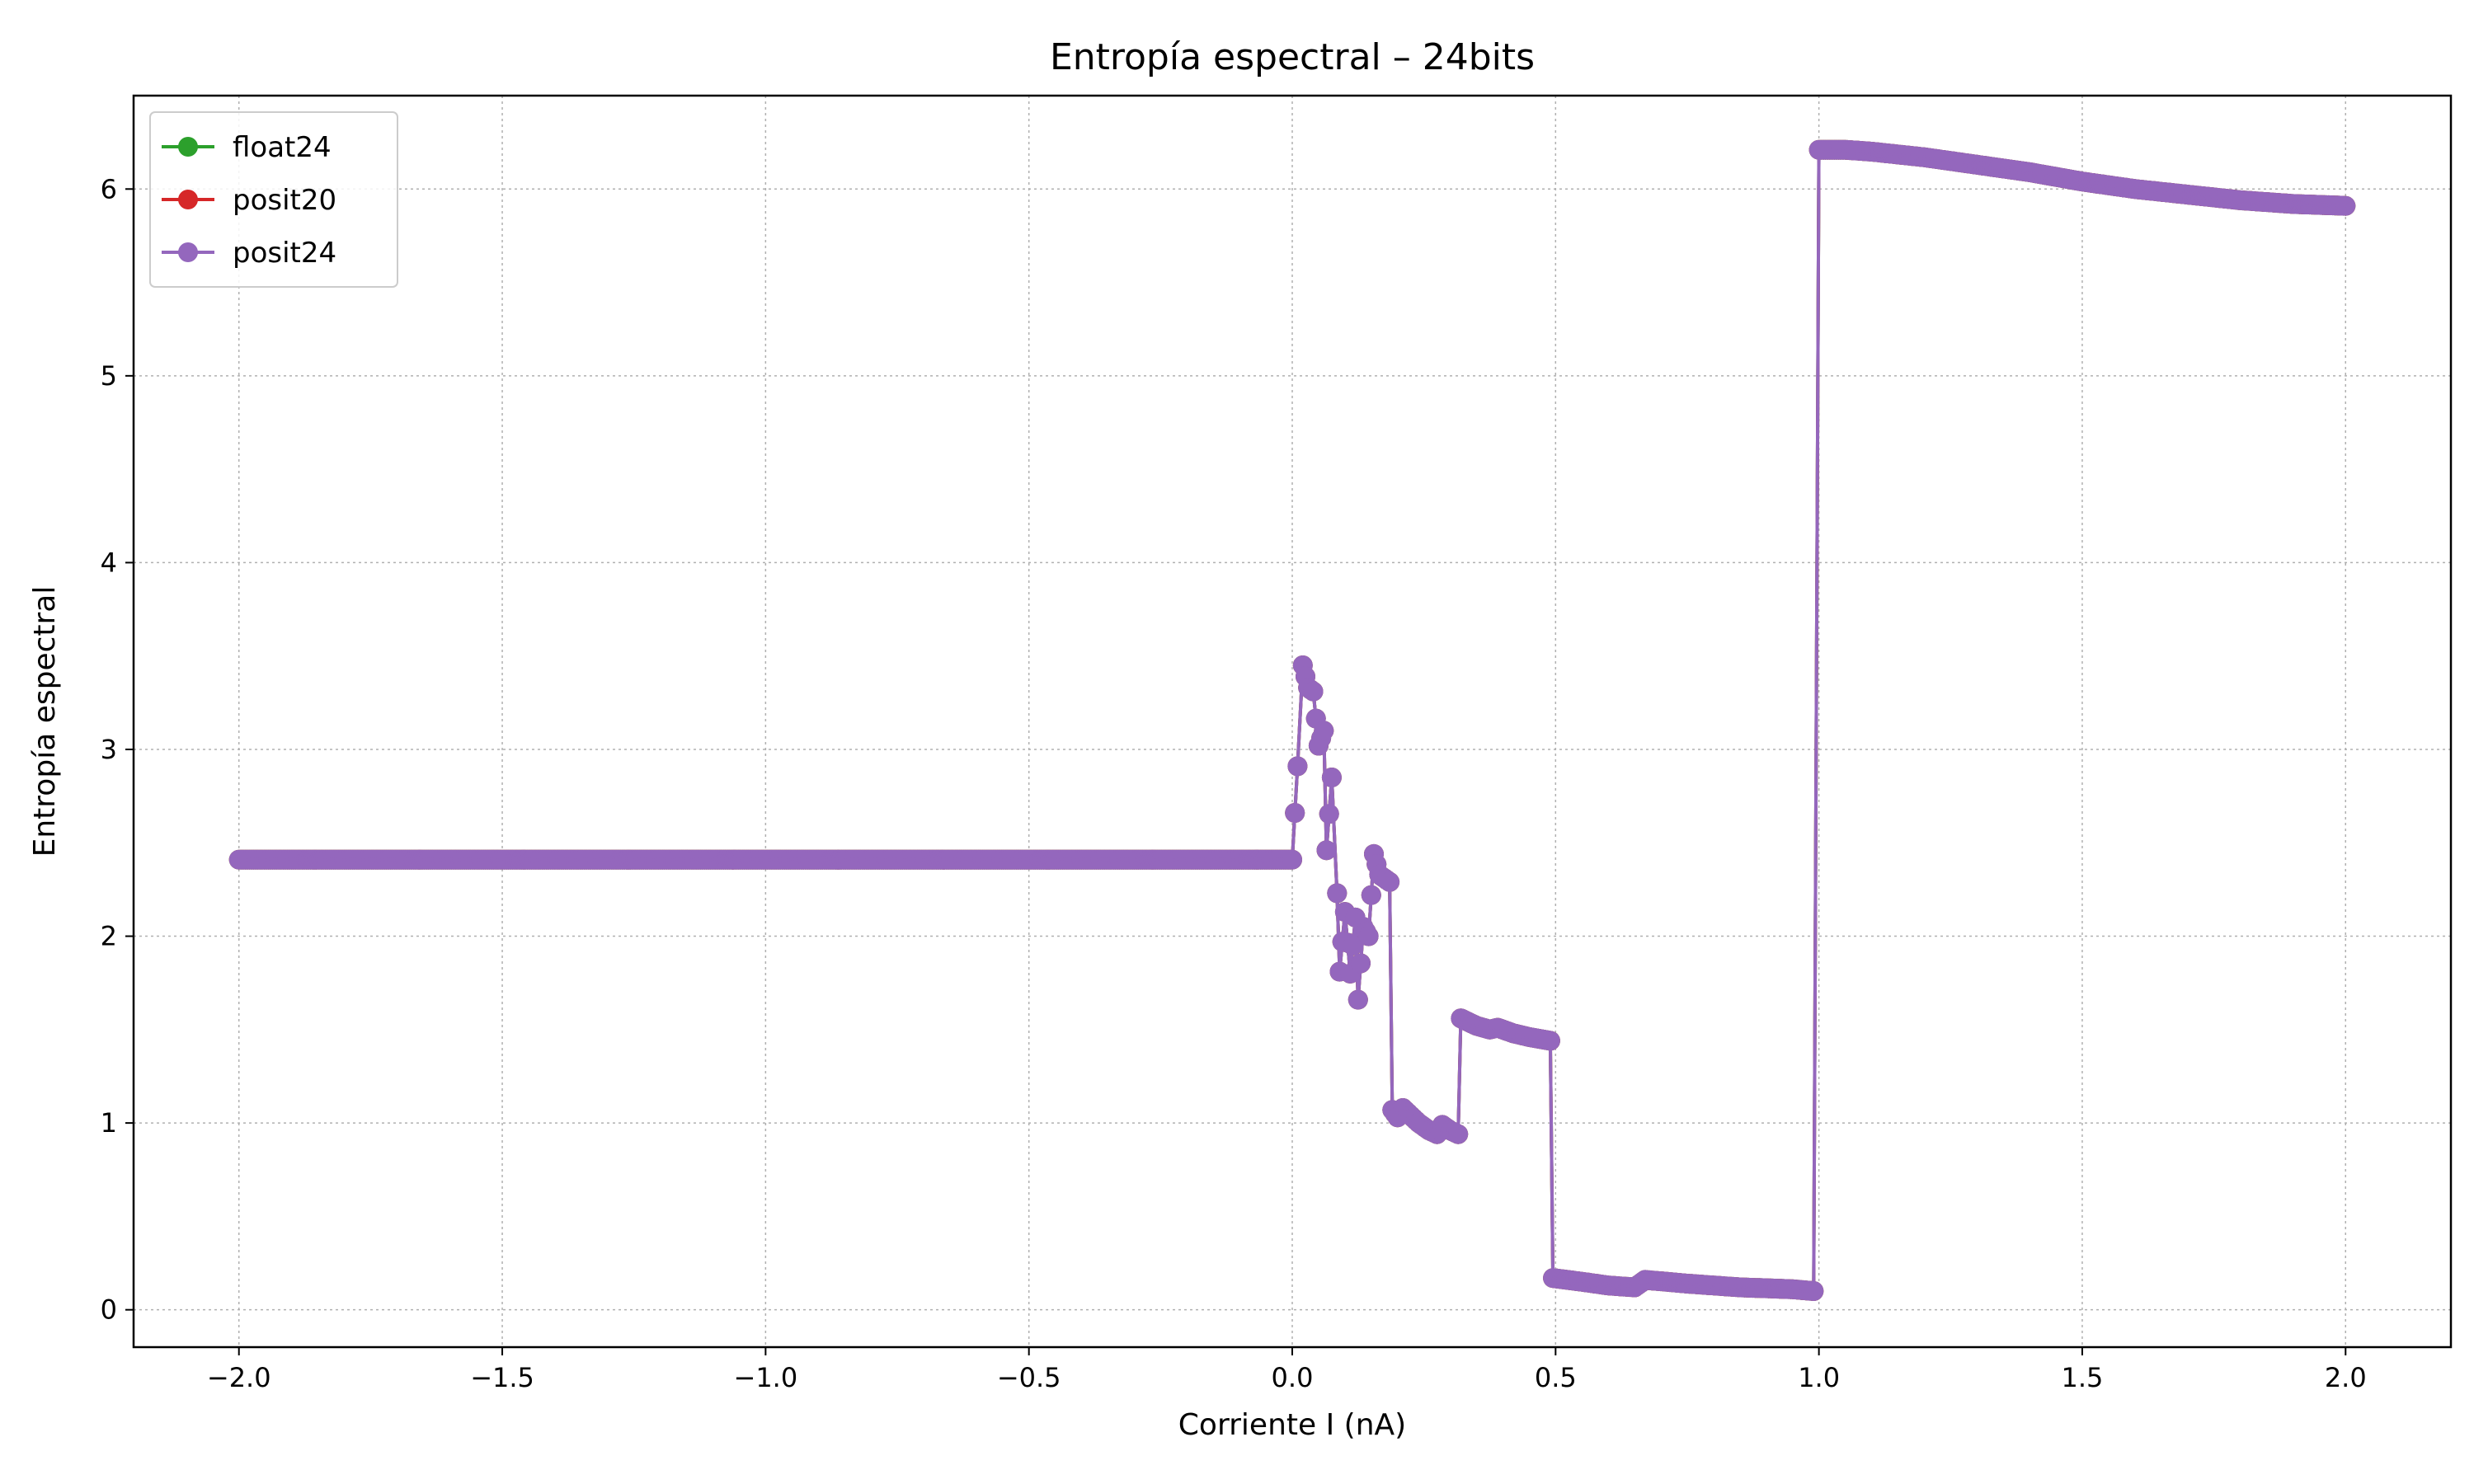  Describe the element at coordinates (109, 188) in the screenshot. I see `y-tick-label: 6` at that location.